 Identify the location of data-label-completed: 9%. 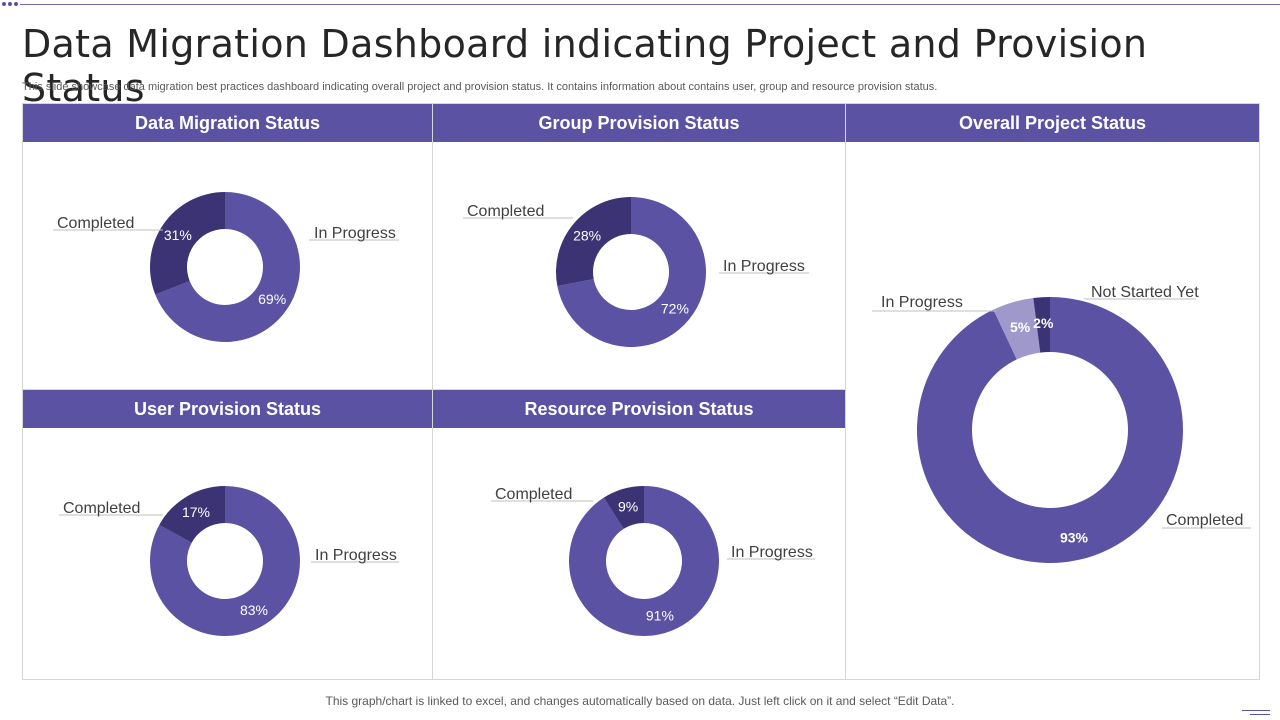
(628, 506).